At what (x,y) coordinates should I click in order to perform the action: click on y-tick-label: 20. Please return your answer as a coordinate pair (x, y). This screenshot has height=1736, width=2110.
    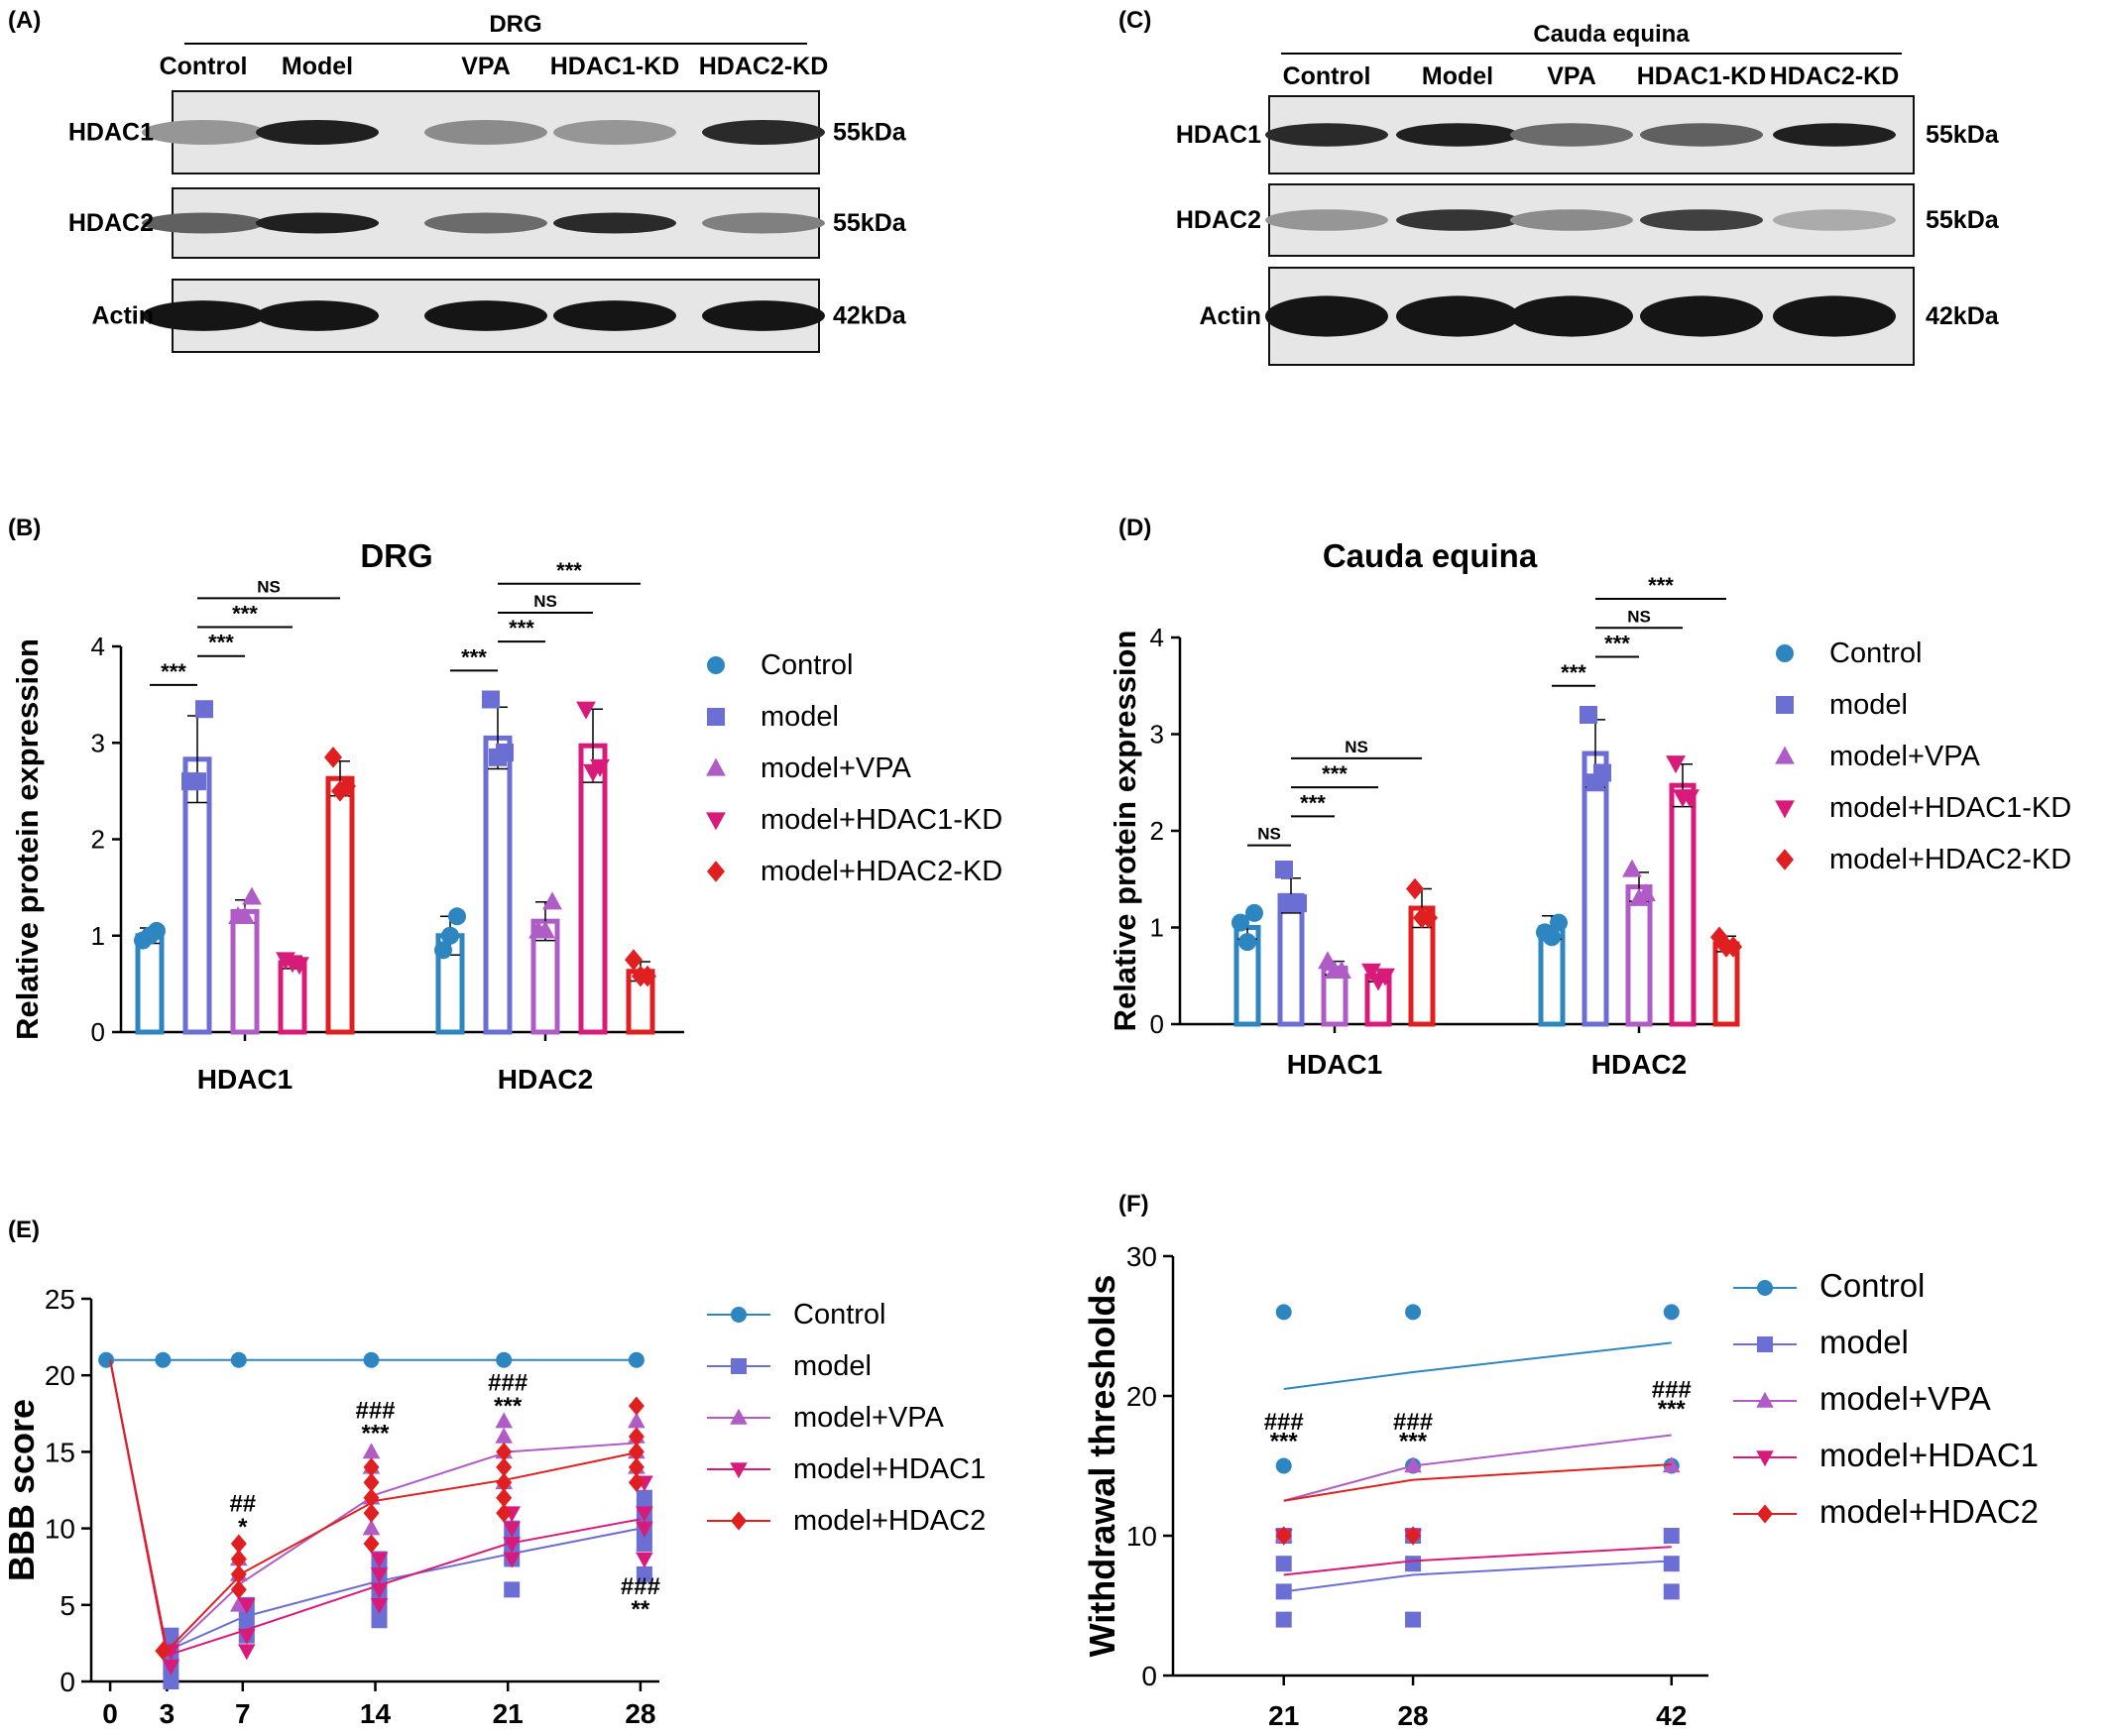
    Looking at the image, I should click on (60, 1375).